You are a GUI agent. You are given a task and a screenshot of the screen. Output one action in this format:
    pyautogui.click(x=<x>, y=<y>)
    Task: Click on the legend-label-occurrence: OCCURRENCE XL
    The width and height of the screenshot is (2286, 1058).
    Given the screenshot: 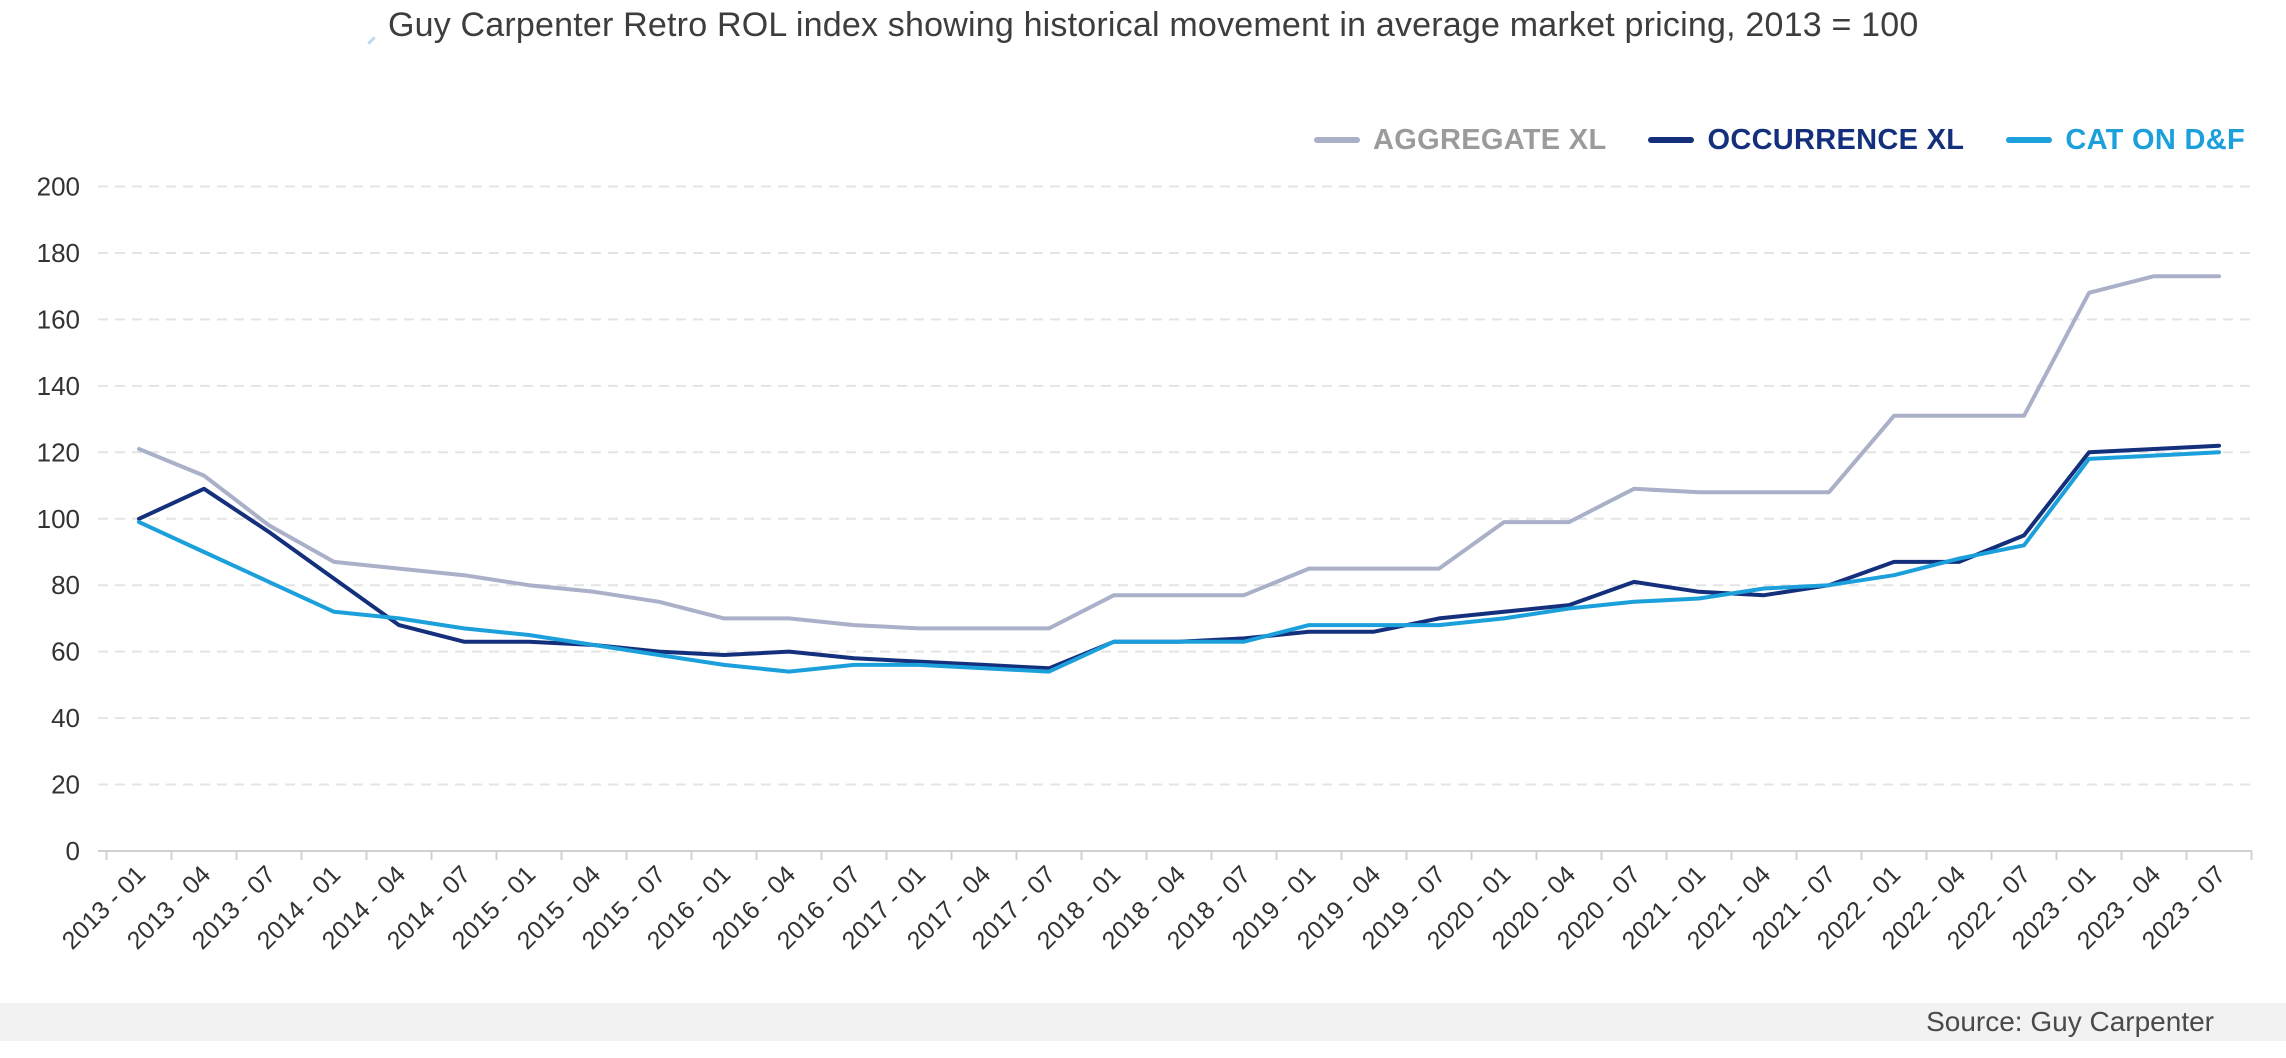 What is the action you would take?
    pyautogui.click(x=1836, y=139)
    